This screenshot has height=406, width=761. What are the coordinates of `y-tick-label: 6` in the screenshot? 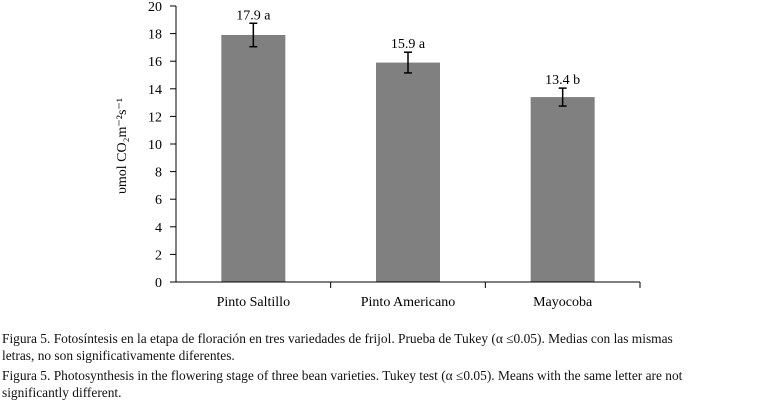 It's located at (158, 200).